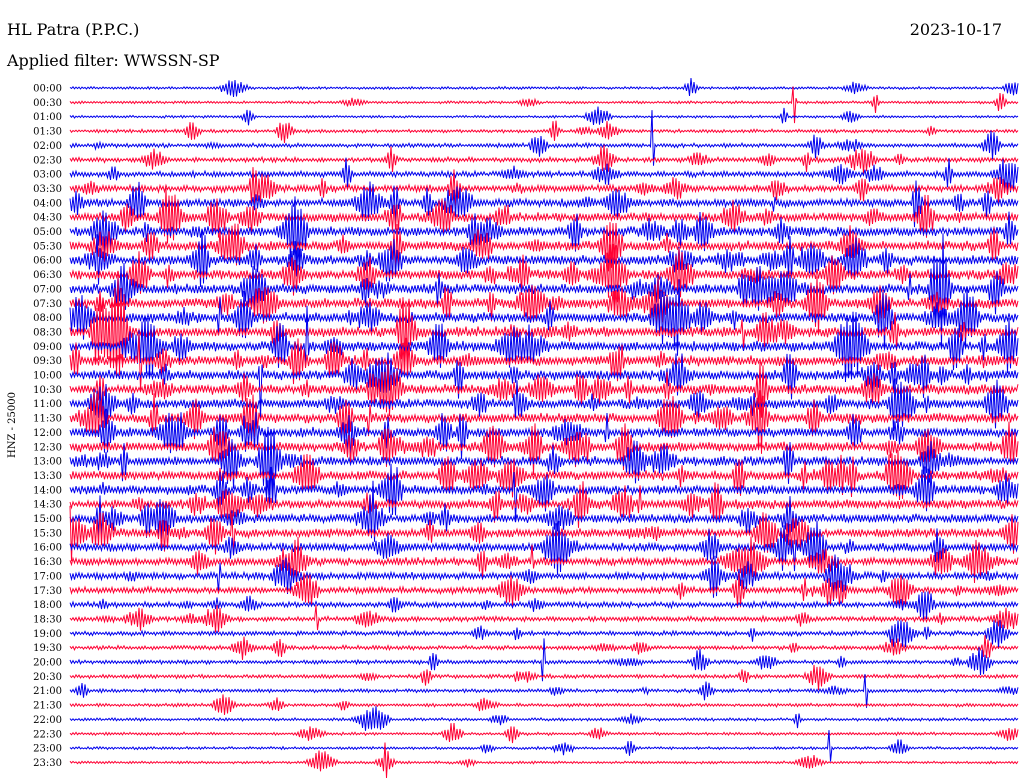 This screenshot has height=780, width=1024. What do you see at coordinates (47, 648) in the screenshot?
I see `time-tick-label: 19:30` at bounding box center [47, 648].